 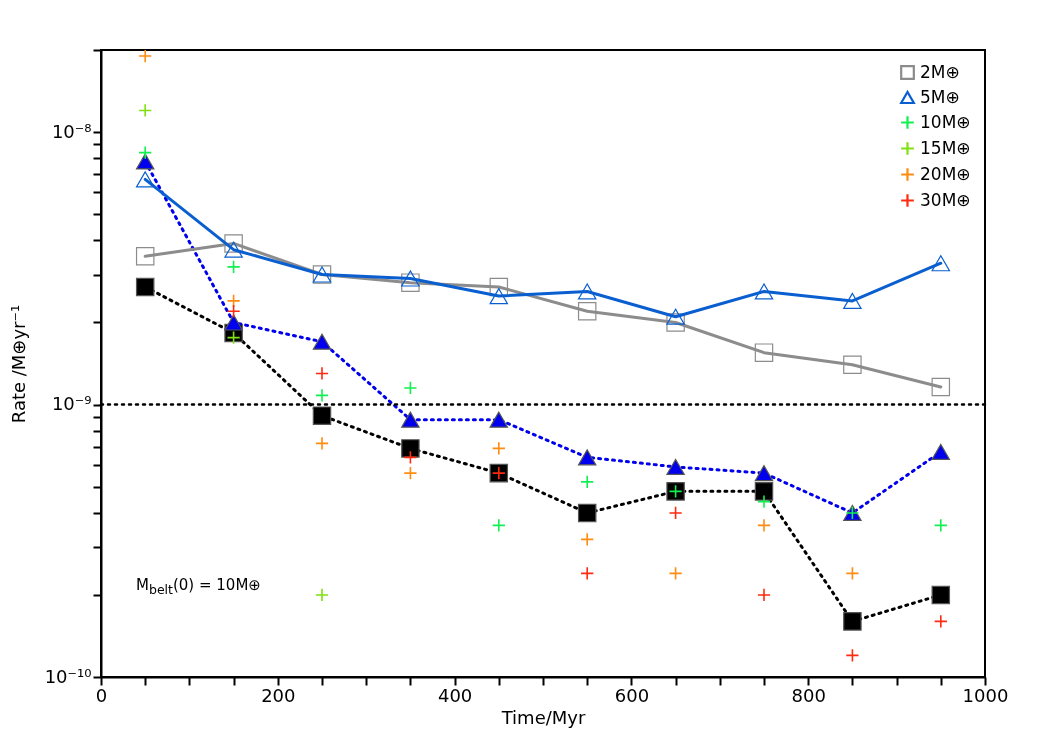 I want to click on y-tick-label: 10⁻⁹, so click(x=71, y=404).